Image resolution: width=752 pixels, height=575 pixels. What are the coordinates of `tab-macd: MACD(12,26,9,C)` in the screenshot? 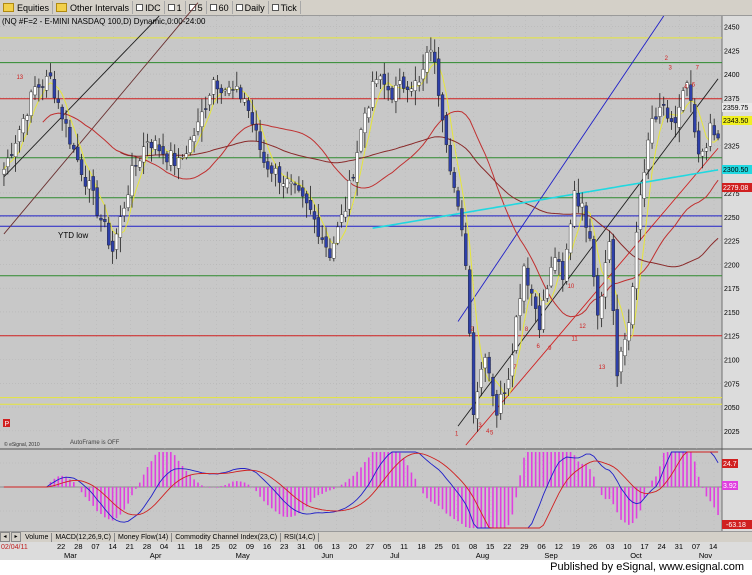 It's located at (83, 537).